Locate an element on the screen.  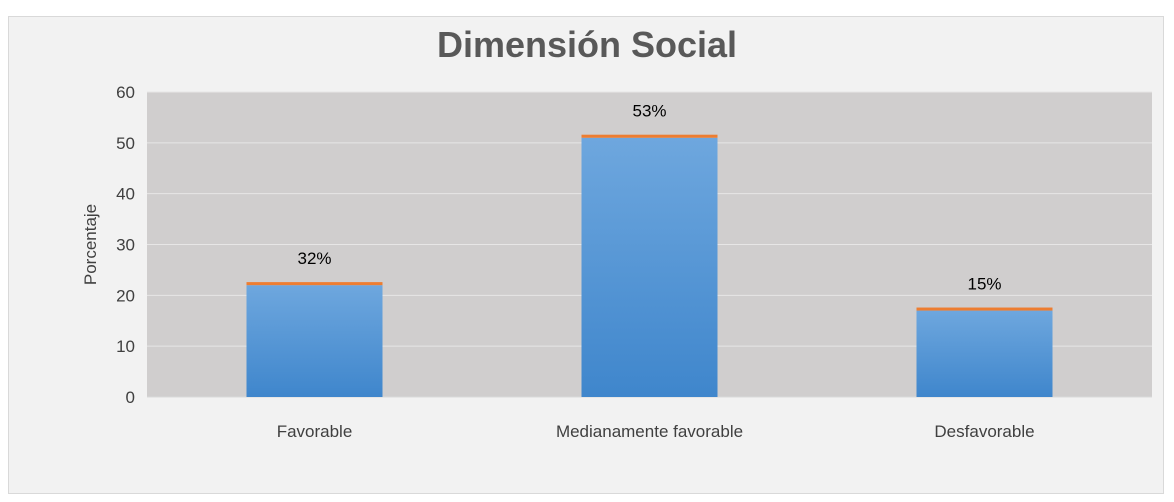
y-tick-label: 60 is located at coordinates (125, 92).